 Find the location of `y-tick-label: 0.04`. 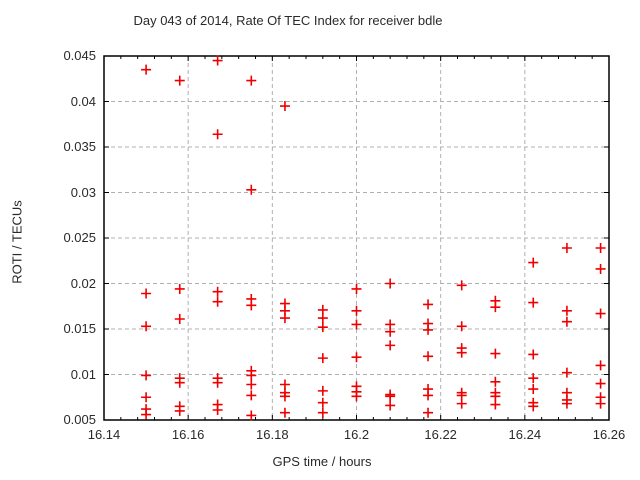

y-tick-label: 0.04 is located at coordinates (83, 101).